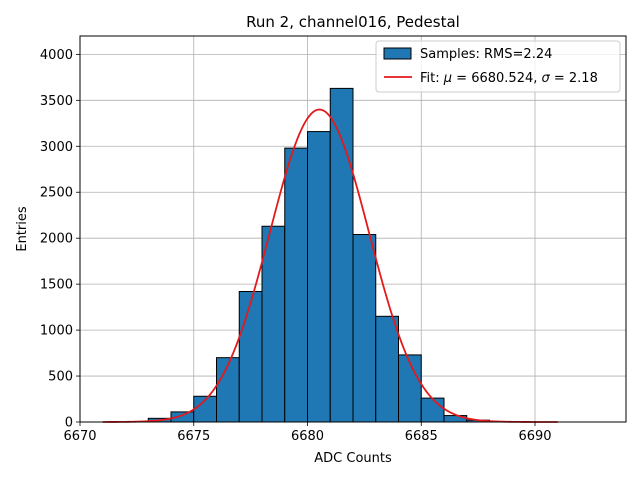 This screenshot has height=480, width=640. I want to click on y-tick-label: 1000, so click(56, 331).